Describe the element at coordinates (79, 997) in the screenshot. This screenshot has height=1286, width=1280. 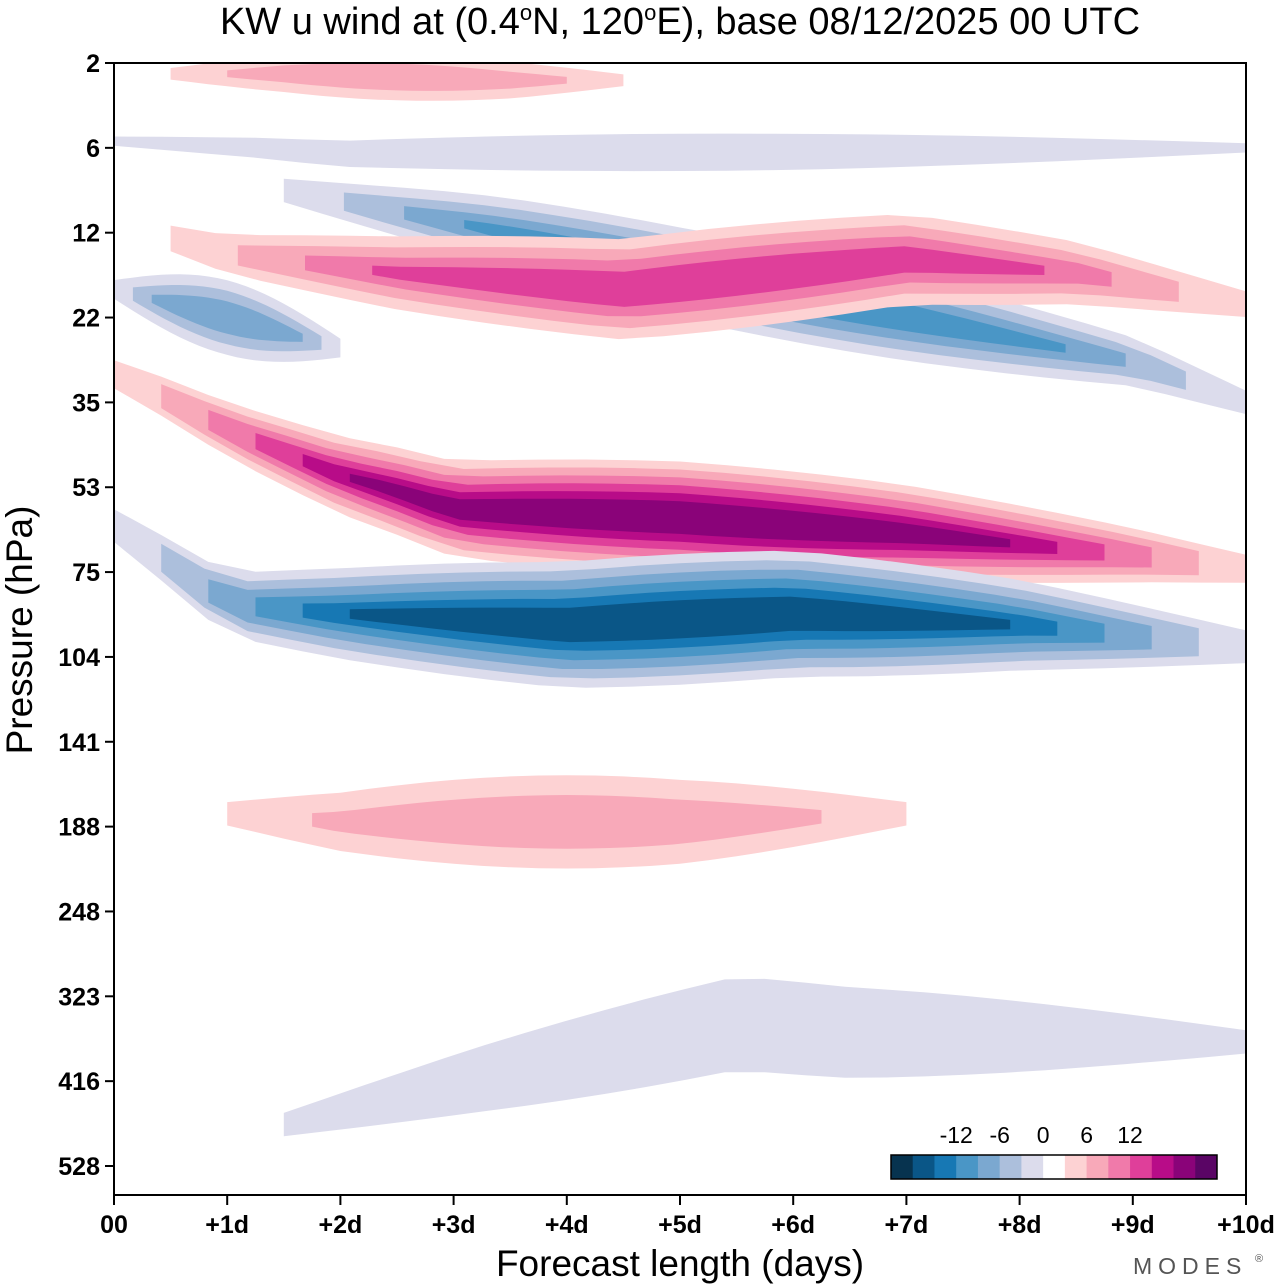
I see `y-tick-label: 323` at that location.